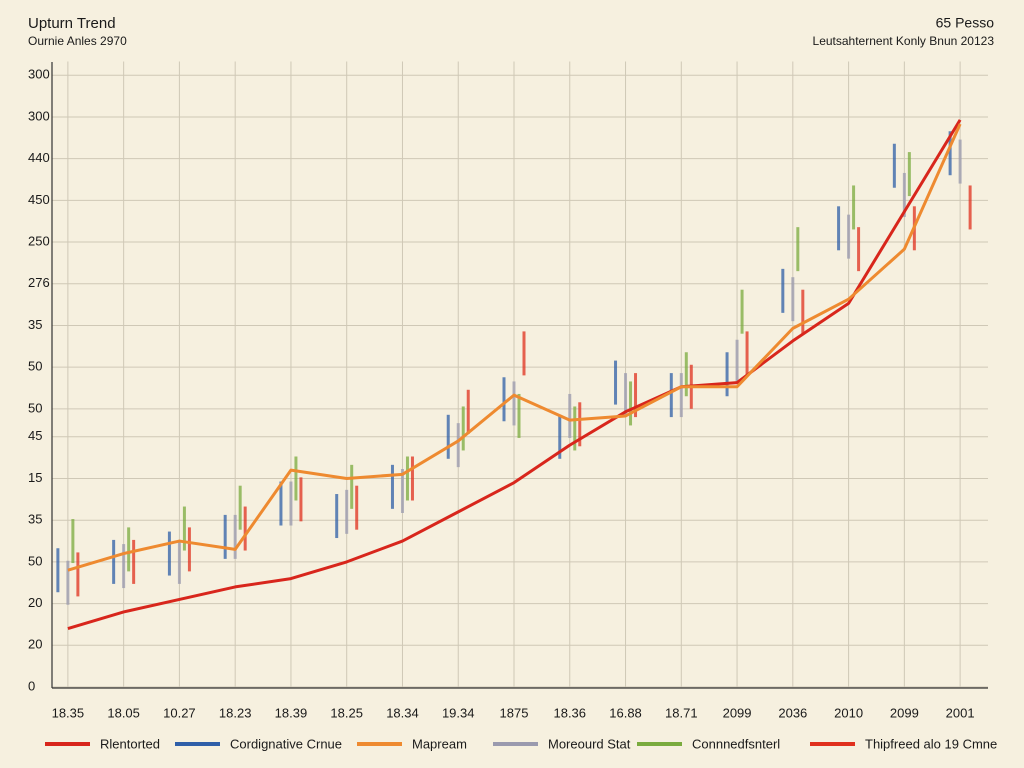 Image resolution: width=1024 pixels, height=768 pixels. I want to click on x-tick-label: 18.39, so click(291, 712).